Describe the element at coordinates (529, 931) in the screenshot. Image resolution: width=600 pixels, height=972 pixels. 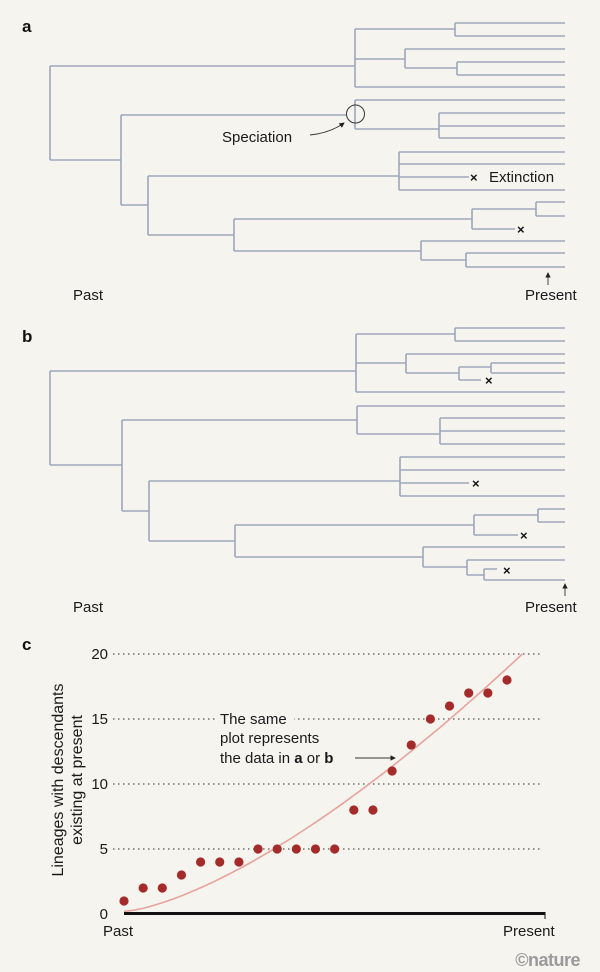
I see `x-tick-present: Present` at that location.